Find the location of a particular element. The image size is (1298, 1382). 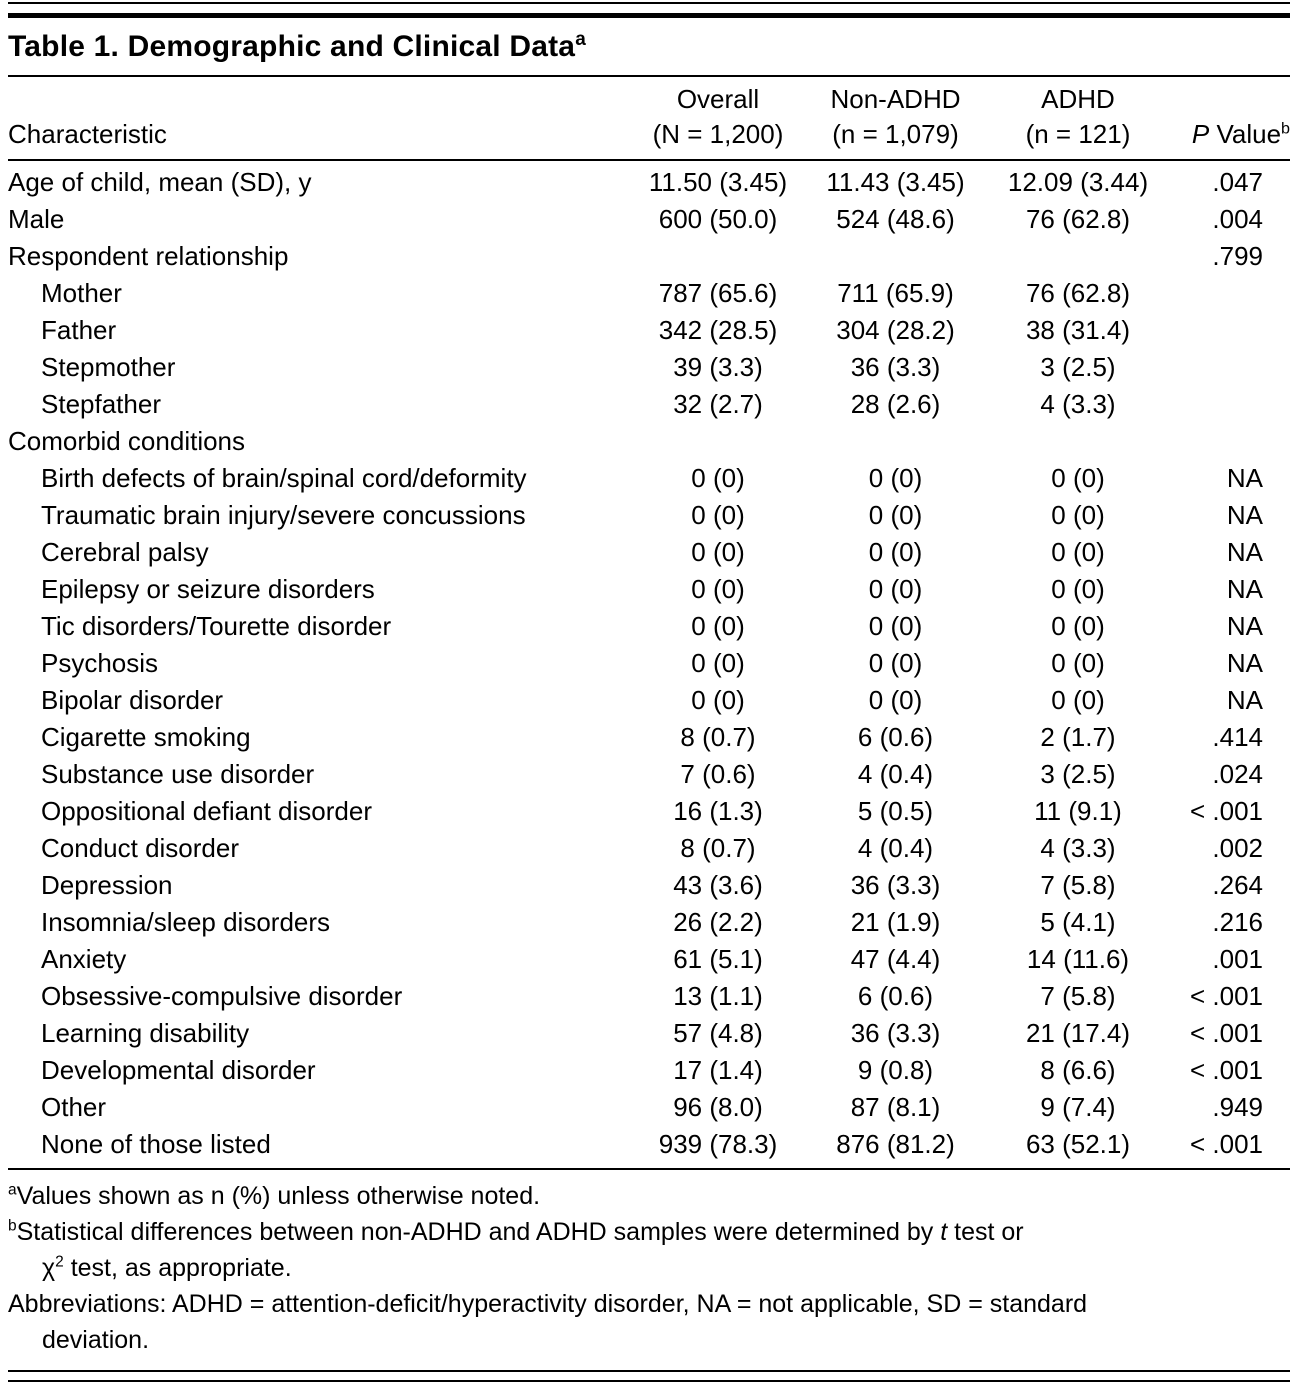

cell-adhd: 21 (17.4) is located at coordinates (1078, 1033).